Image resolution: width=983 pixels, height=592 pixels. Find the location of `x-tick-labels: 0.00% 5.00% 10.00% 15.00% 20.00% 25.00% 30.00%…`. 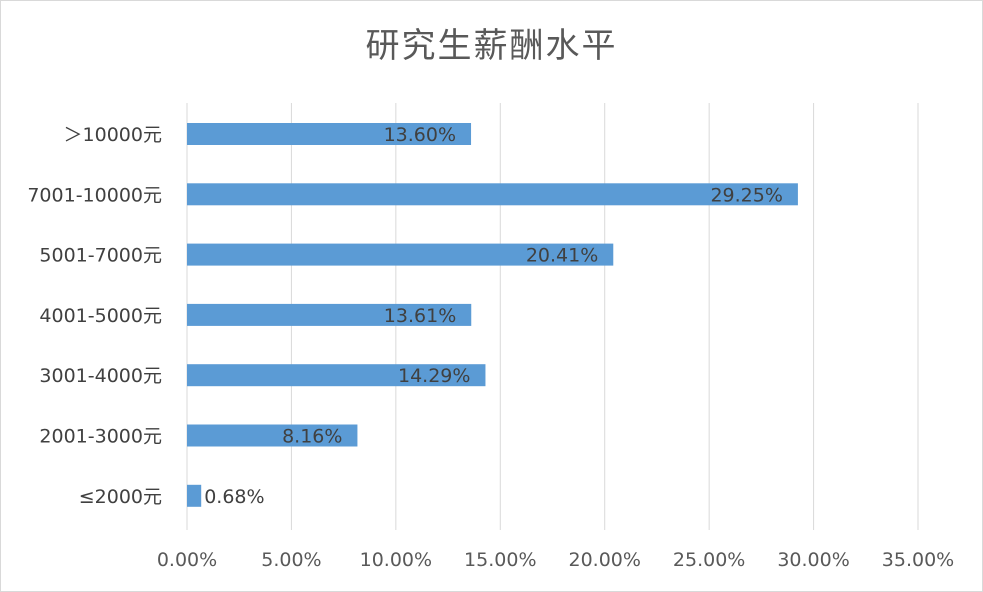

x-tick-labels: 0.00% 5.00% 10.00% 15.00% 20.00% 25.00% 30.00%… is located at coordinates (555, 560).